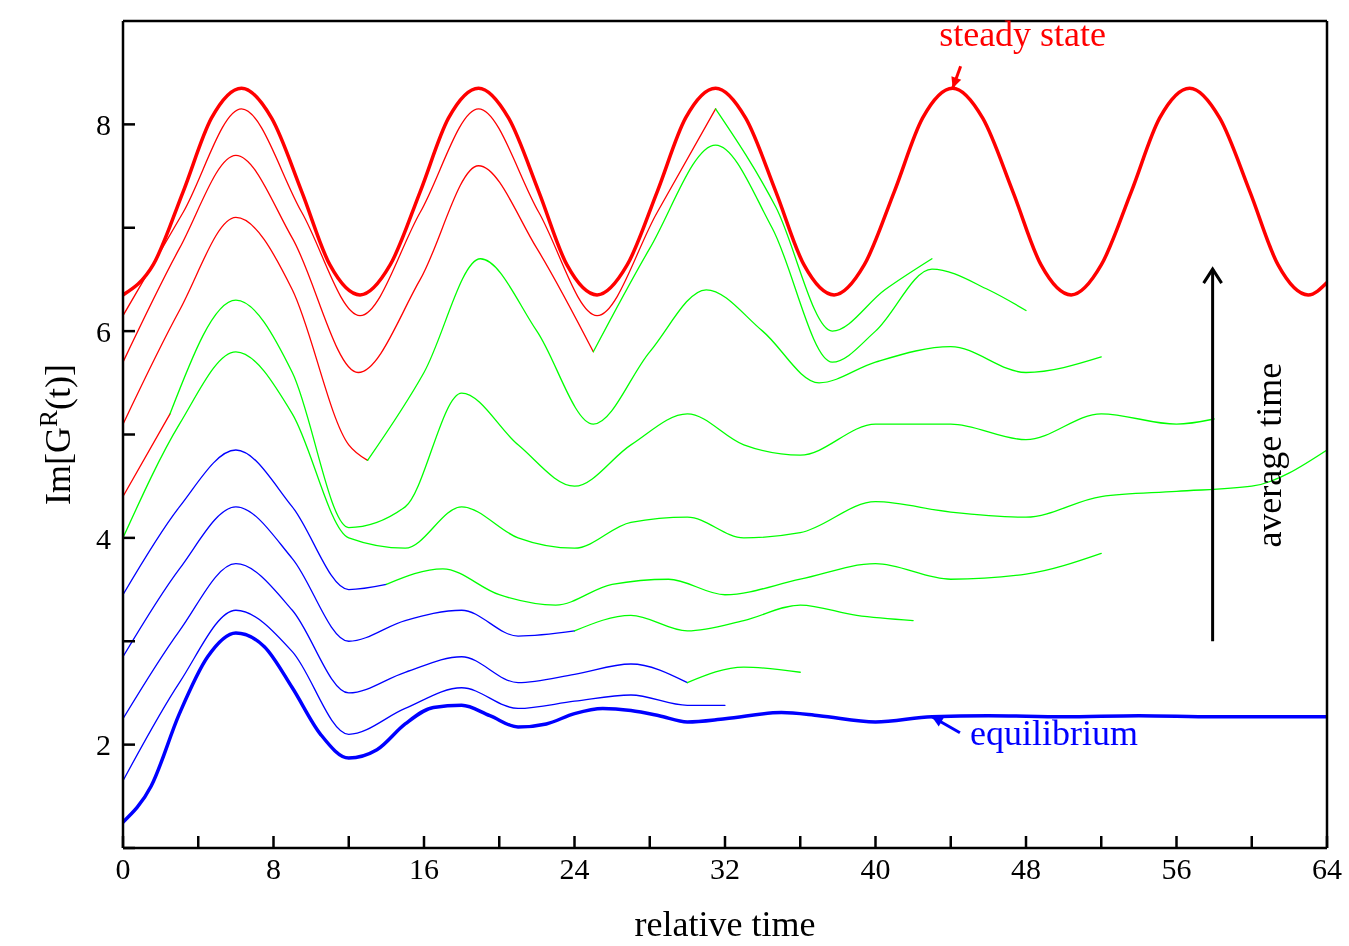 The width and height of the screenshot is (1349, 946). I want to click on x-tick-label: 56, so click(1176, 869).